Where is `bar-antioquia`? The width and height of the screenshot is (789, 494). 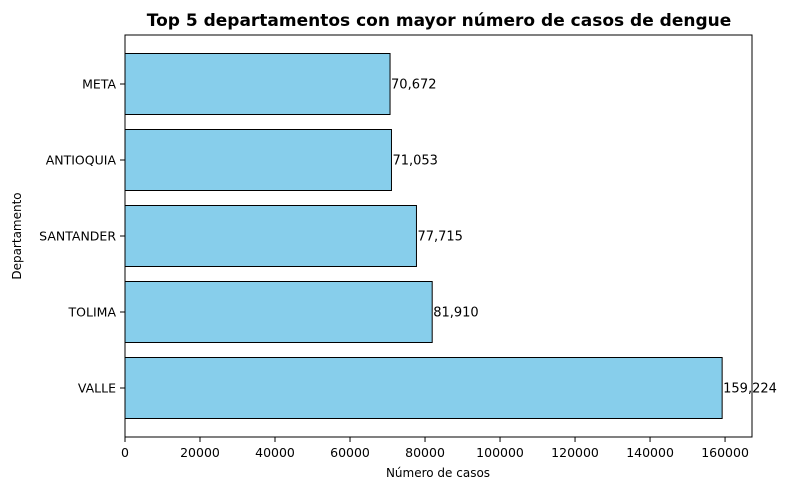 bar-antioquia is located at coordinates (258, 160).